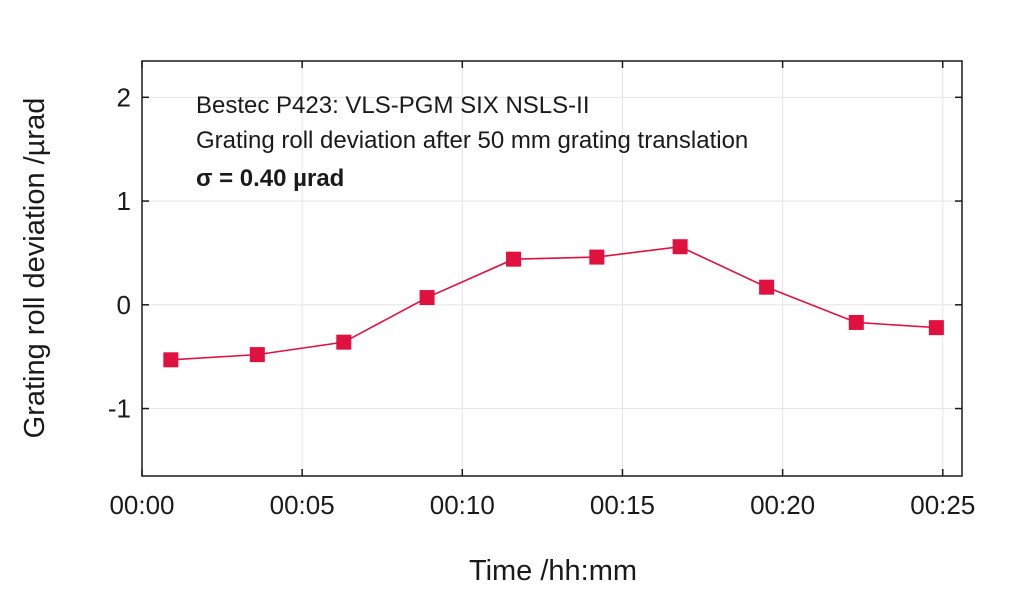 Image resolution: width=1024 pixels, height=589 pixels. What do you see at coordinates (119, 409) in the screenshot?
I see `y-tick-label: -1` at bounding box center [119, 409].